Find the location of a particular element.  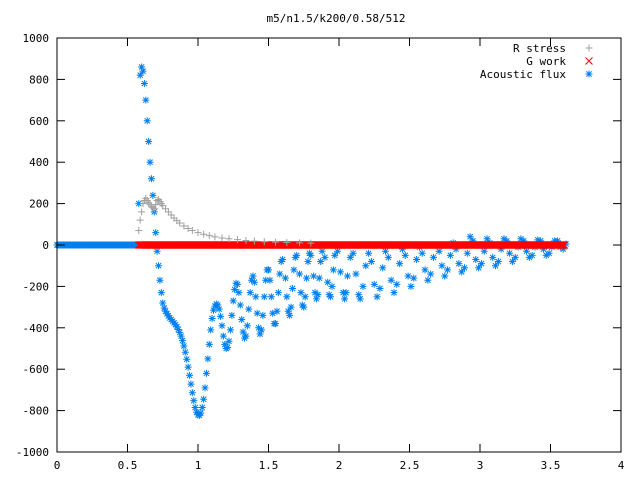

series-r-stress is located at coordinates (225, 220).